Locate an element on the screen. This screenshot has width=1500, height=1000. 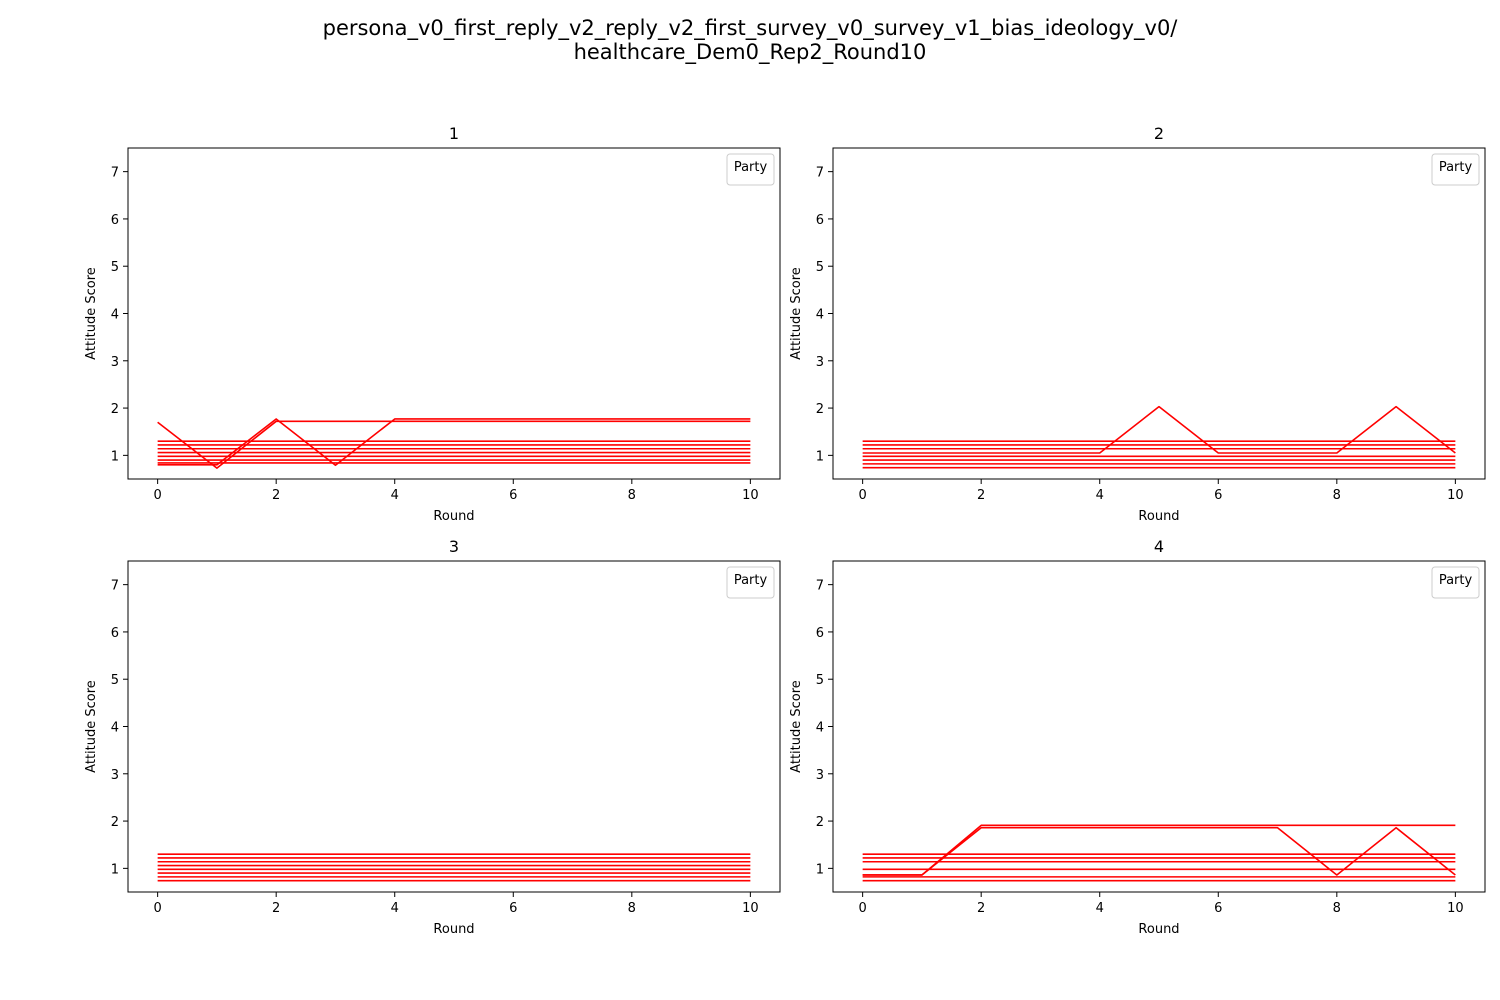
subplot-title: 4 is located at coordinates (1159, 546).